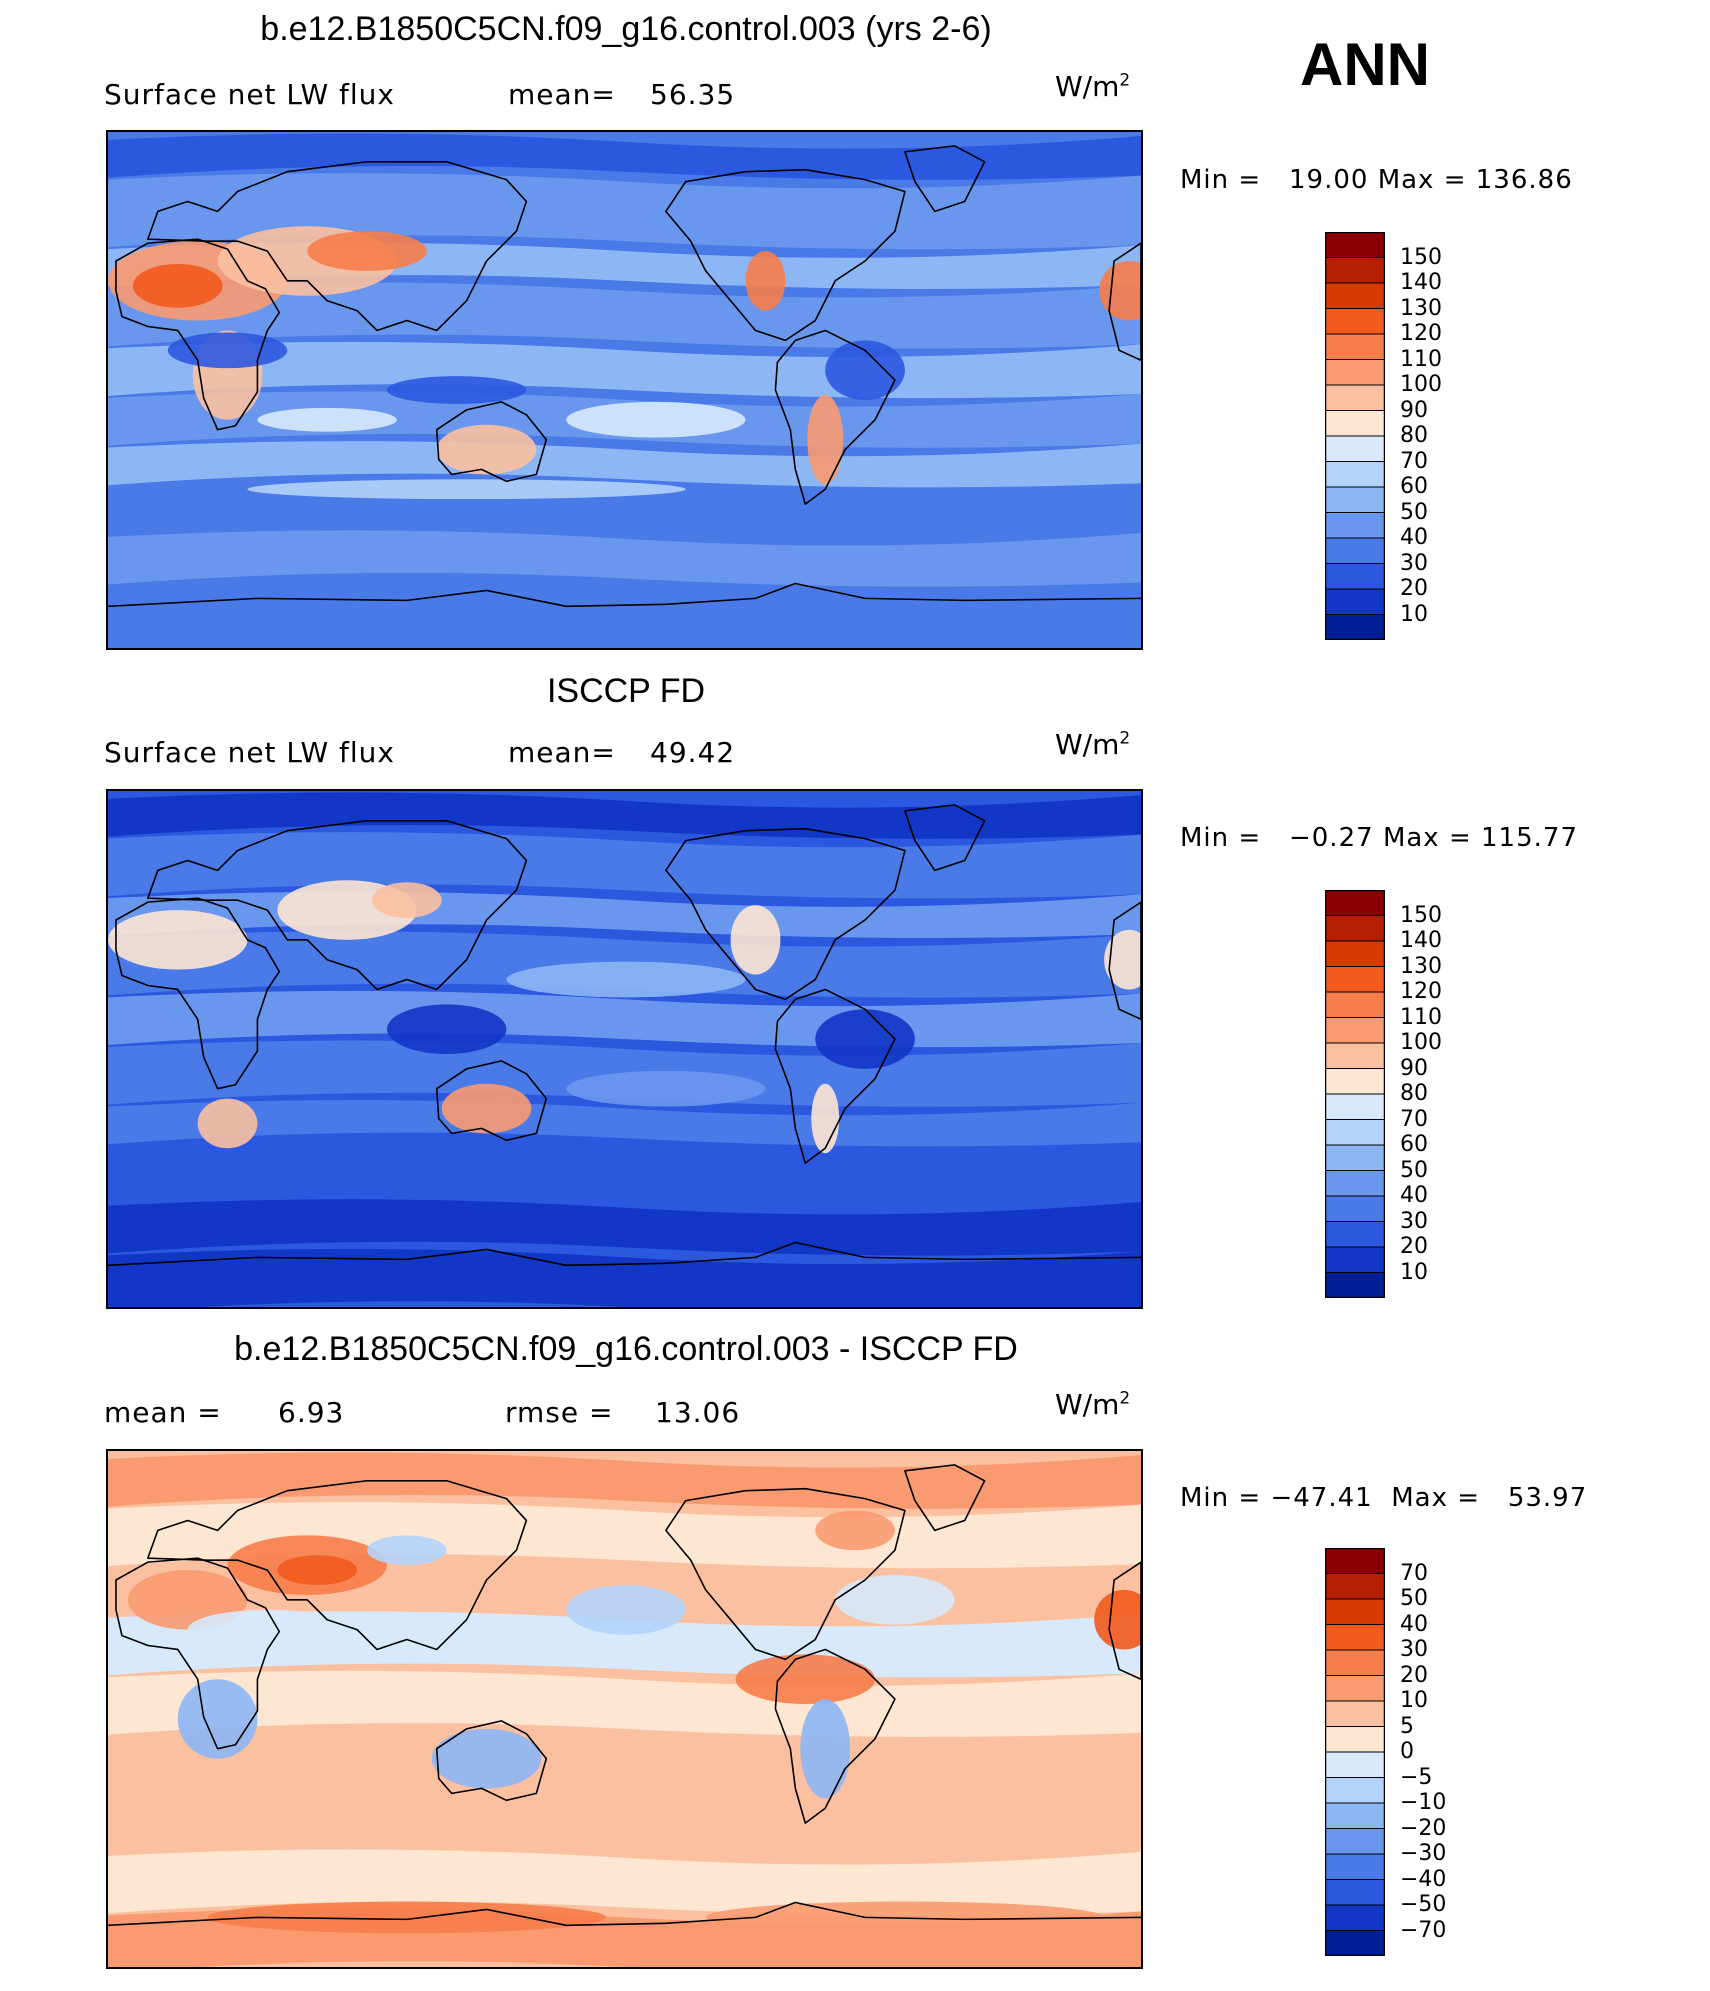 This screenshot has height=1991, width=1710. I want to click on panel-3-rmse-value: 13.06, so click(698, 1412).